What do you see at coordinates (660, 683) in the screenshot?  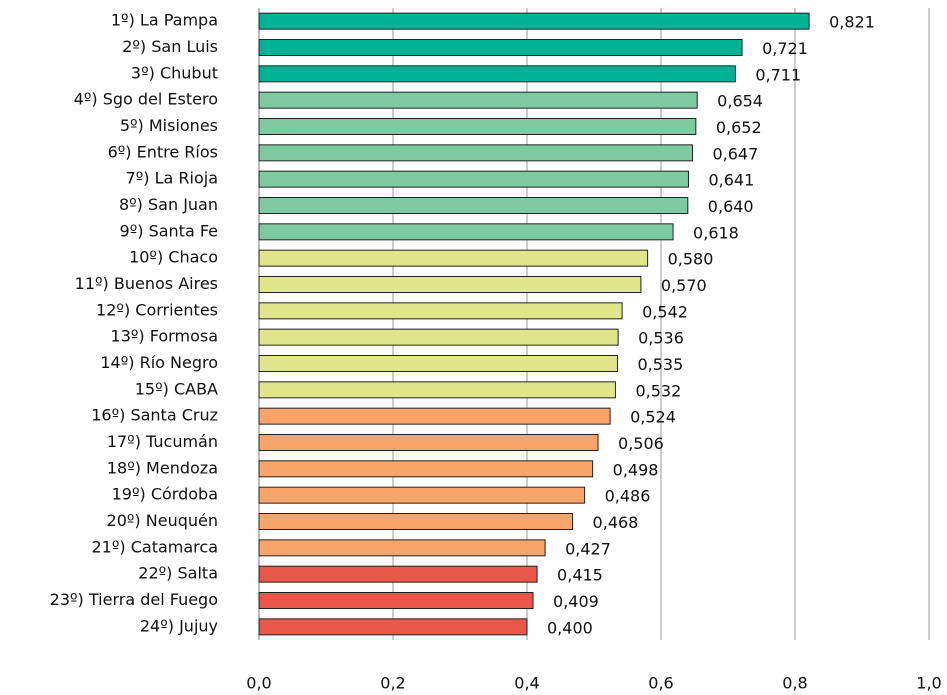 I see `x-tick-label: 0,6` at bounding box center [660, 683].